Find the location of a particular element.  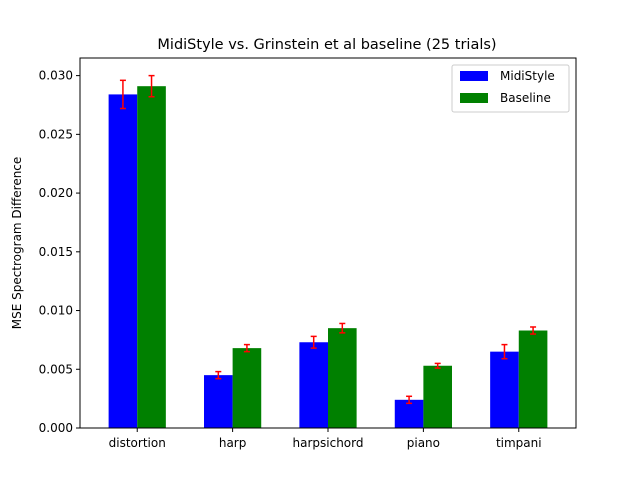

bar-midistyle-piano is located at coordinates (409, 413).